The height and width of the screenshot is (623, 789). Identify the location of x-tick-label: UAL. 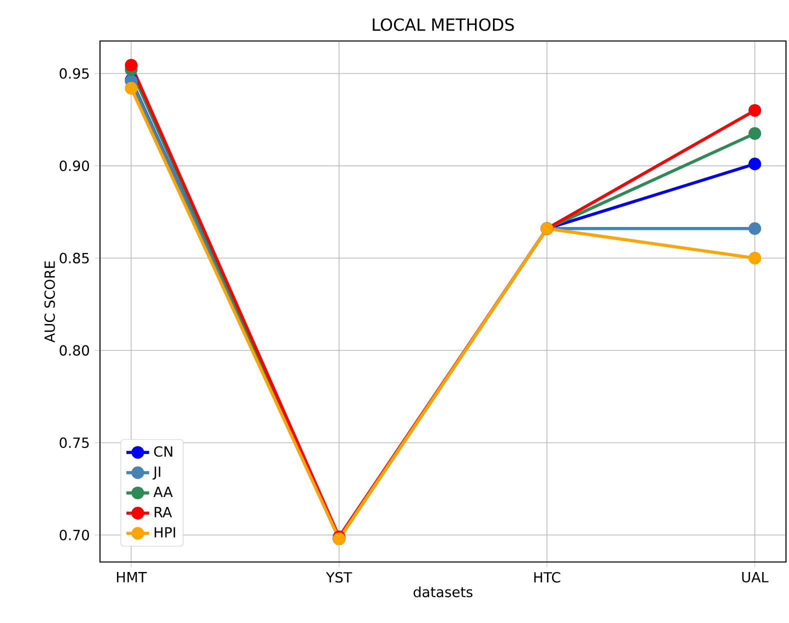
(755, 577).